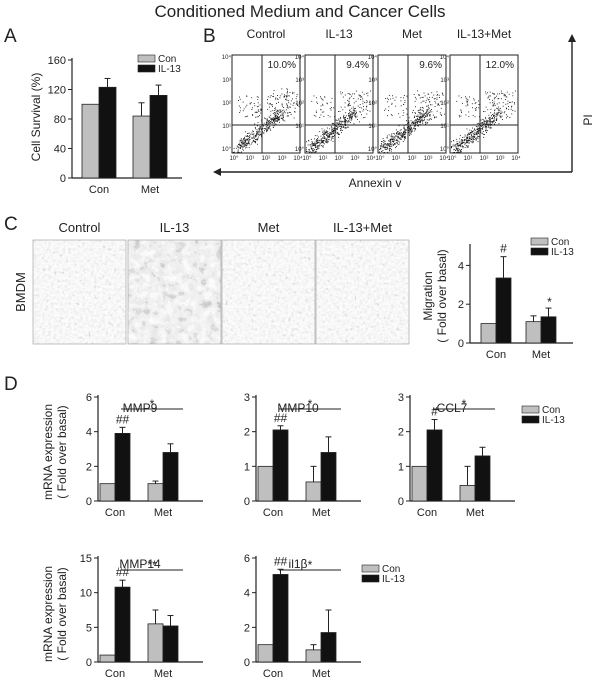 Image resolution: width=600 pixels, height=686 pixels. What do you see at coordinates (174, 292) in the screenshot?
I see `micrograph-image` at bounding box center [174, 292].